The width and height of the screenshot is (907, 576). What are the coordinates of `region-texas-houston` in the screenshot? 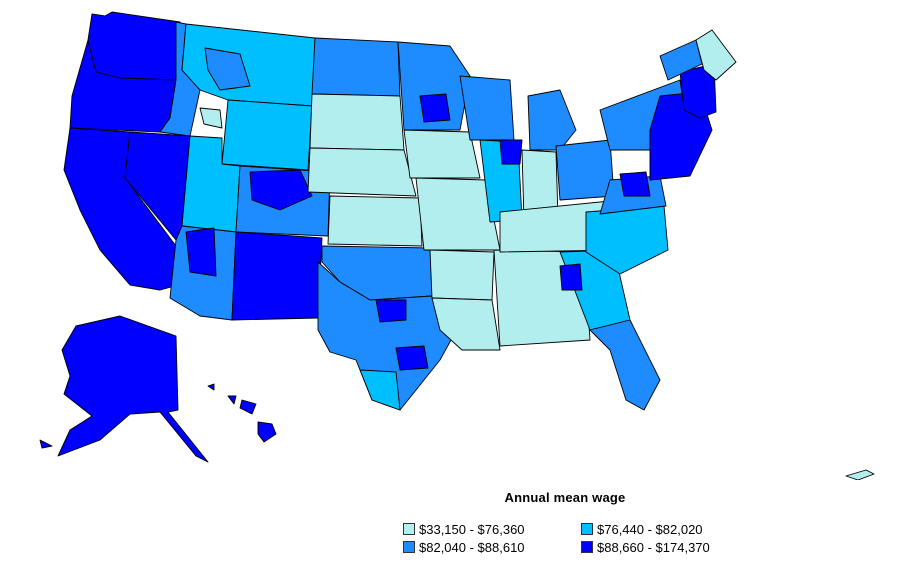 It's located at (412, 358).